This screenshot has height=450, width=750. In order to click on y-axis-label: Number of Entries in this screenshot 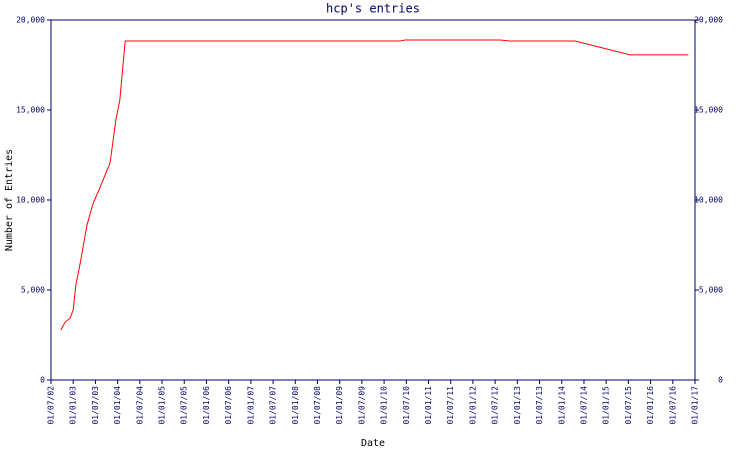, I will do `click(9, 200)`.